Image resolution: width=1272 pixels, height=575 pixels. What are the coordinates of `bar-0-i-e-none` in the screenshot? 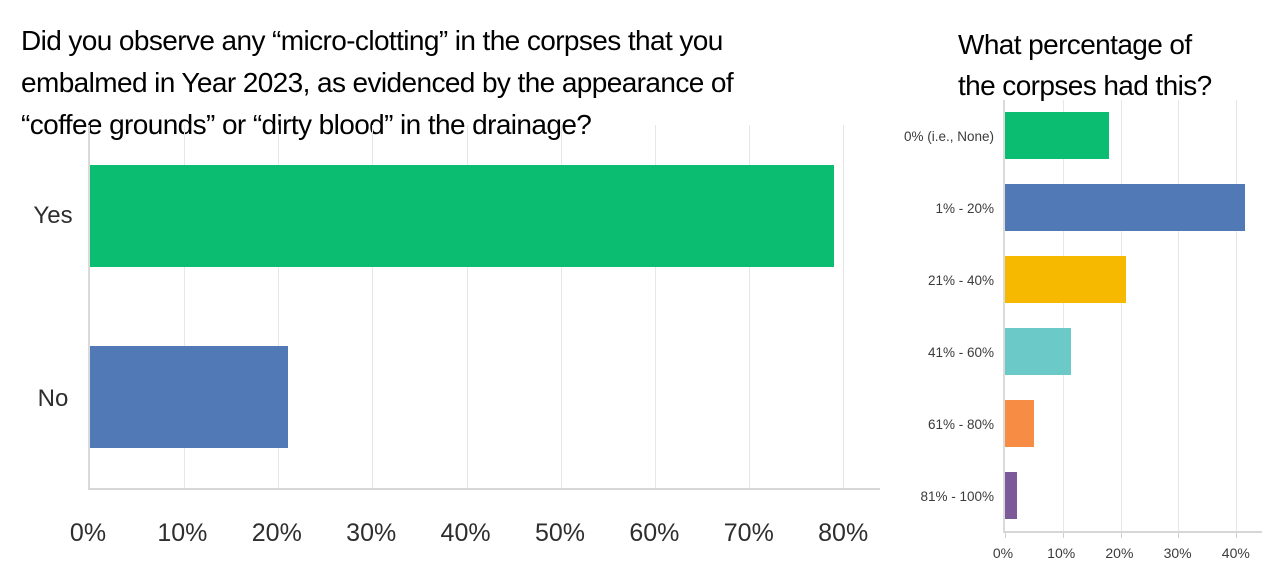 It's located at (1057, 136).